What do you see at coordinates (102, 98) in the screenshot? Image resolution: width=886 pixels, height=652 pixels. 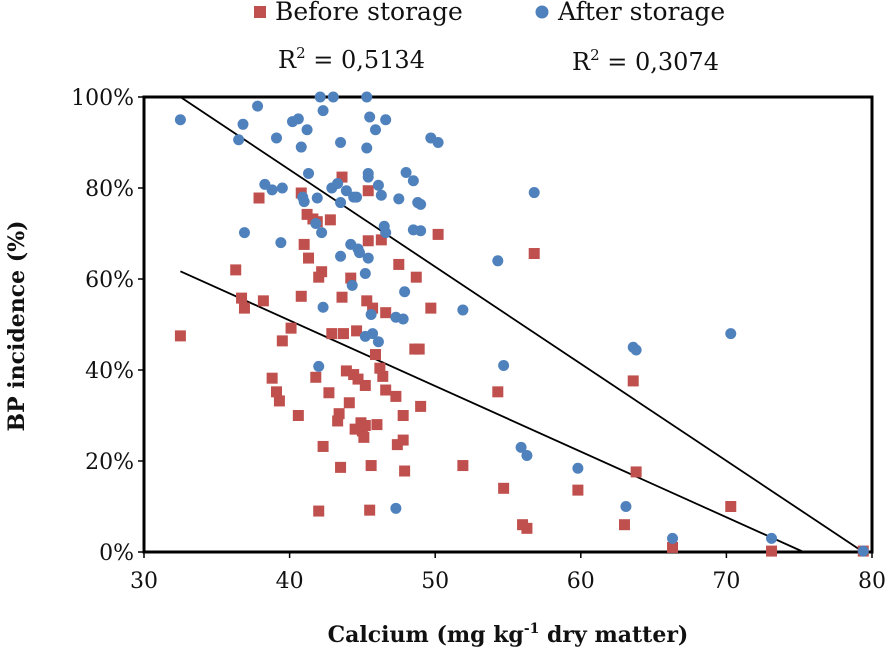 I see `y-tick-label: 100%` at bounding box center [102, 98].